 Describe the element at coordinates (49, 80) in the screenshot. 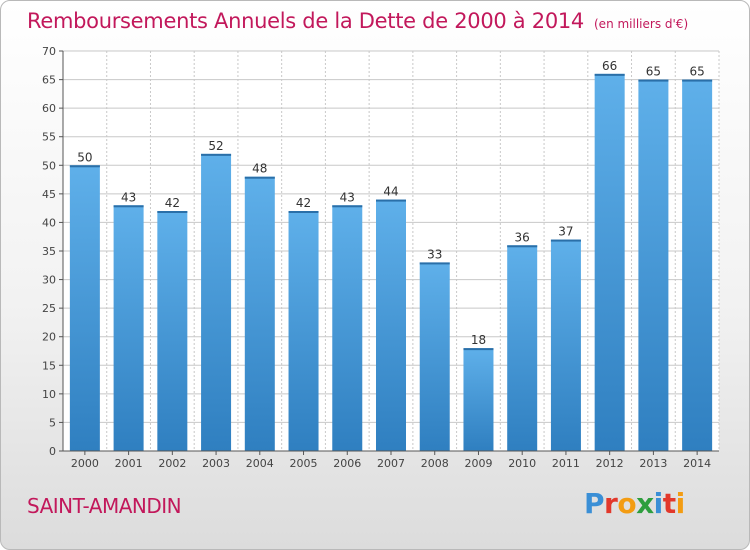

I see `y-tick-label: 65` at that location.